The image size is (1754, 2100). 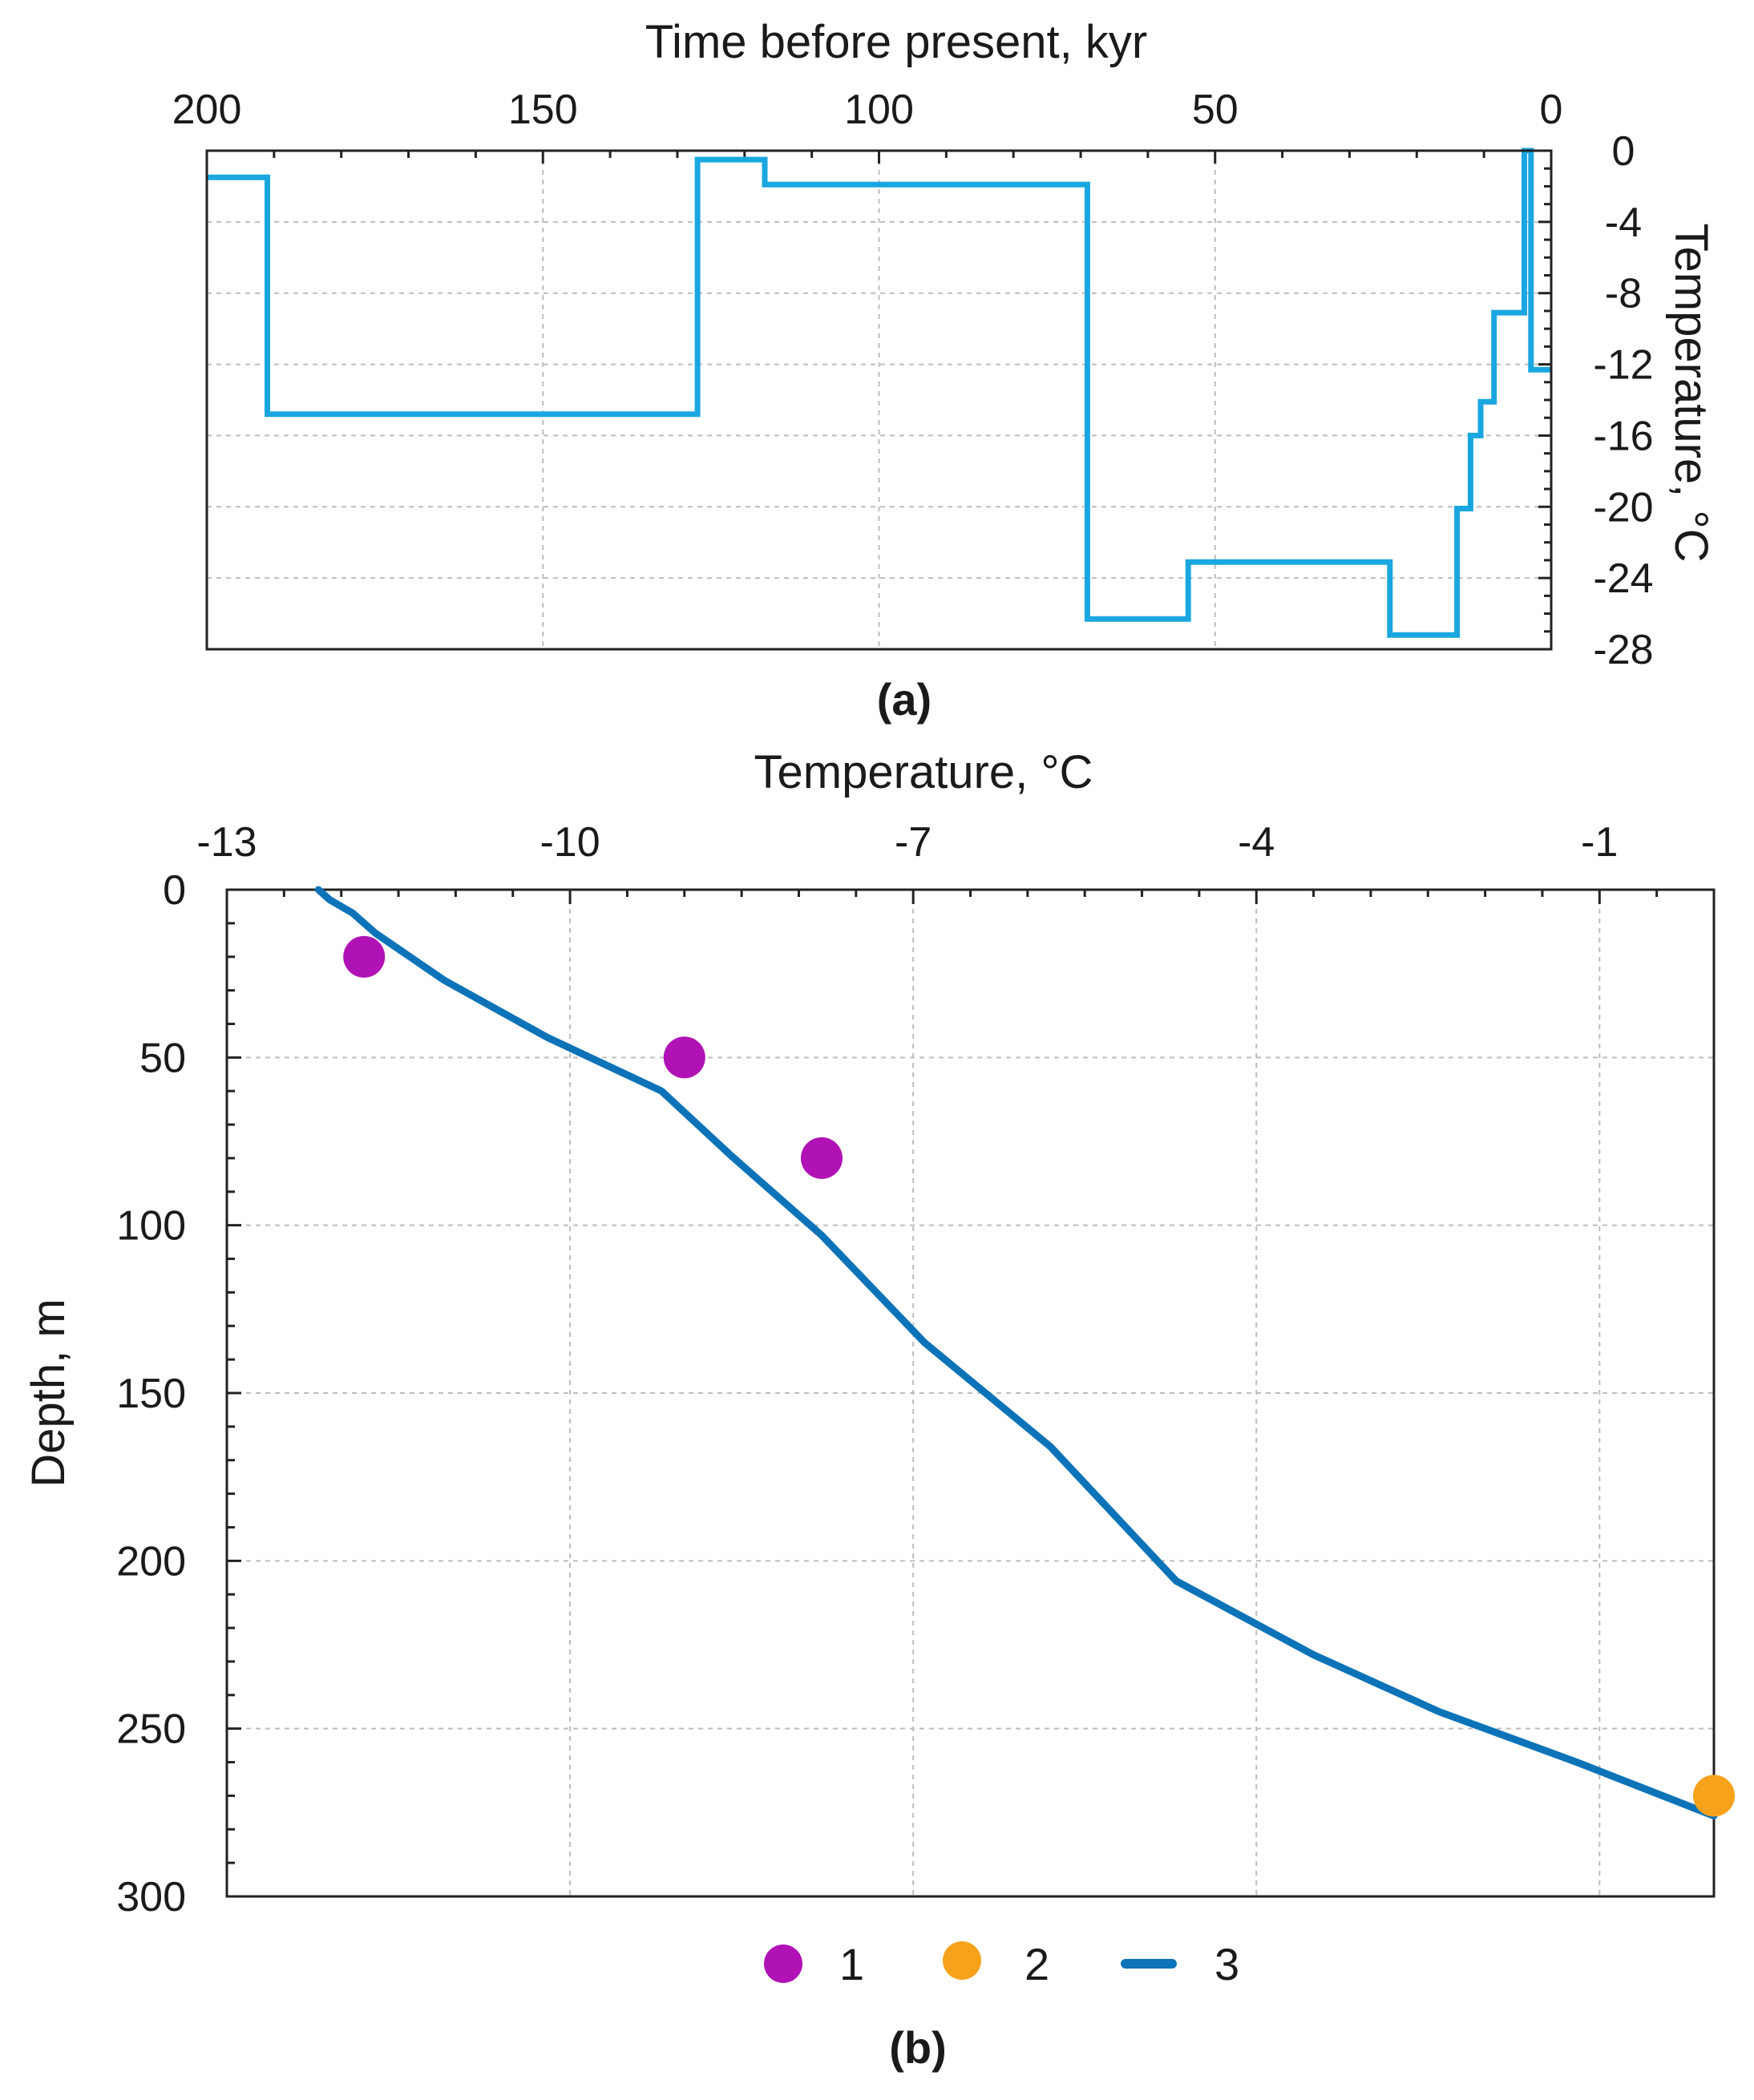 I want to click on panel-a-y-tick-label: 0, so click(x=1624, y=151).